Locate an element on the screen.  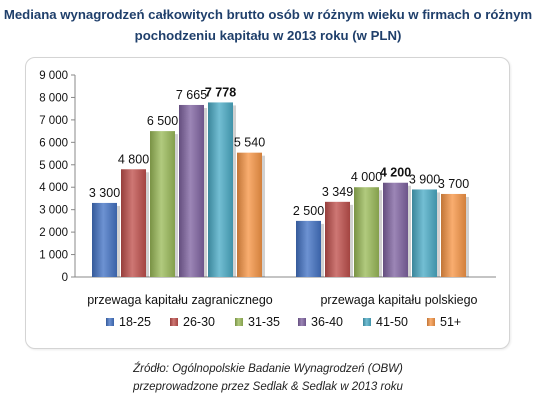
category-label: przewaga kapitału zagranicznego is located at coordinates (180, 300).